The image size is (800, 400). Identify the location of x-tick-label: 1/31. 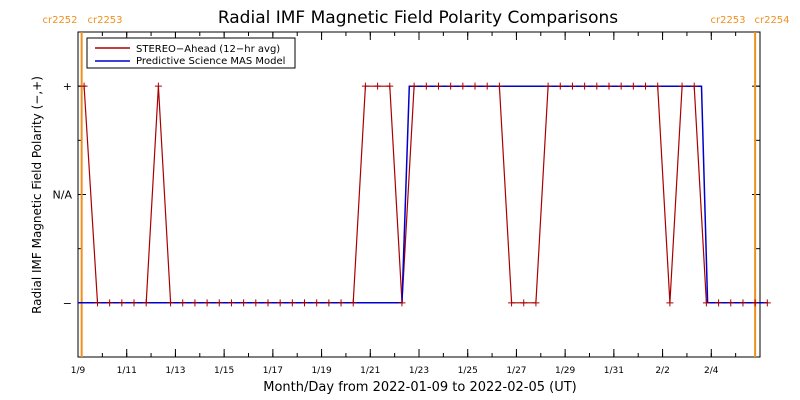
(614, 371).